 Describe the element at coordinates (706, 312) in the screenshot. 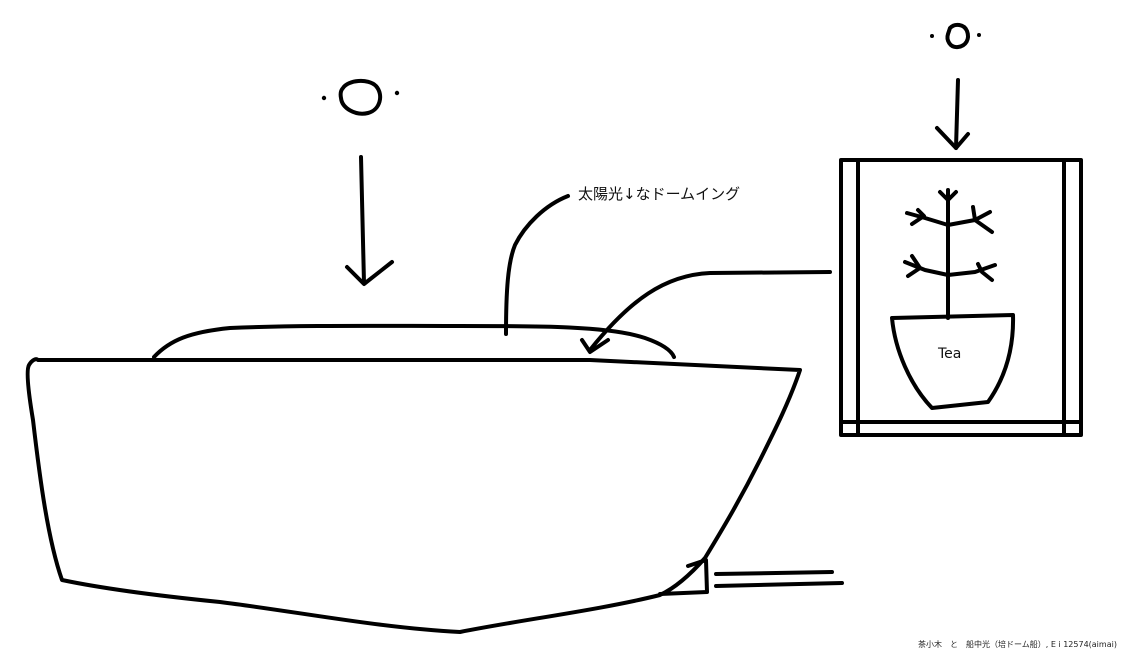

I see `indicator-arrow` at that location.